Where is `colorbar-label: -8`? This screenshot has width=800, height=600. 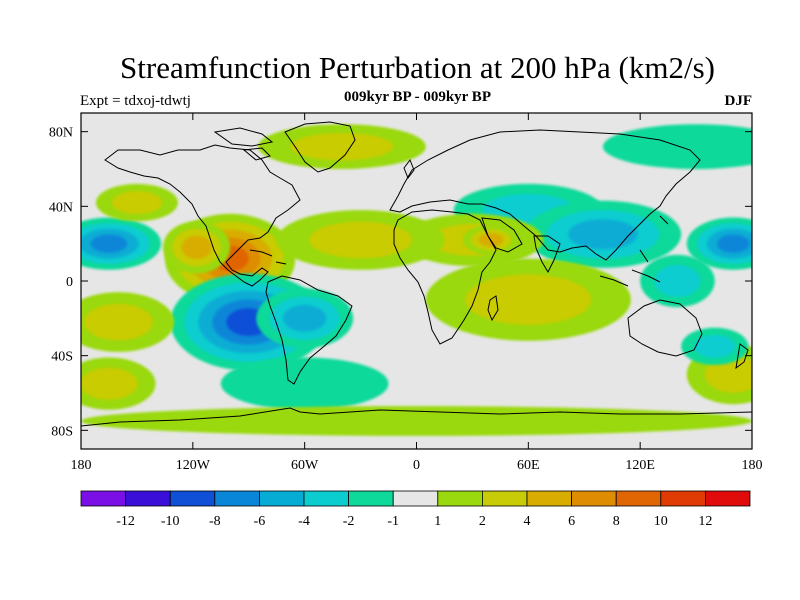
colorbar-label: -8 is located at coordinates (215, 521).